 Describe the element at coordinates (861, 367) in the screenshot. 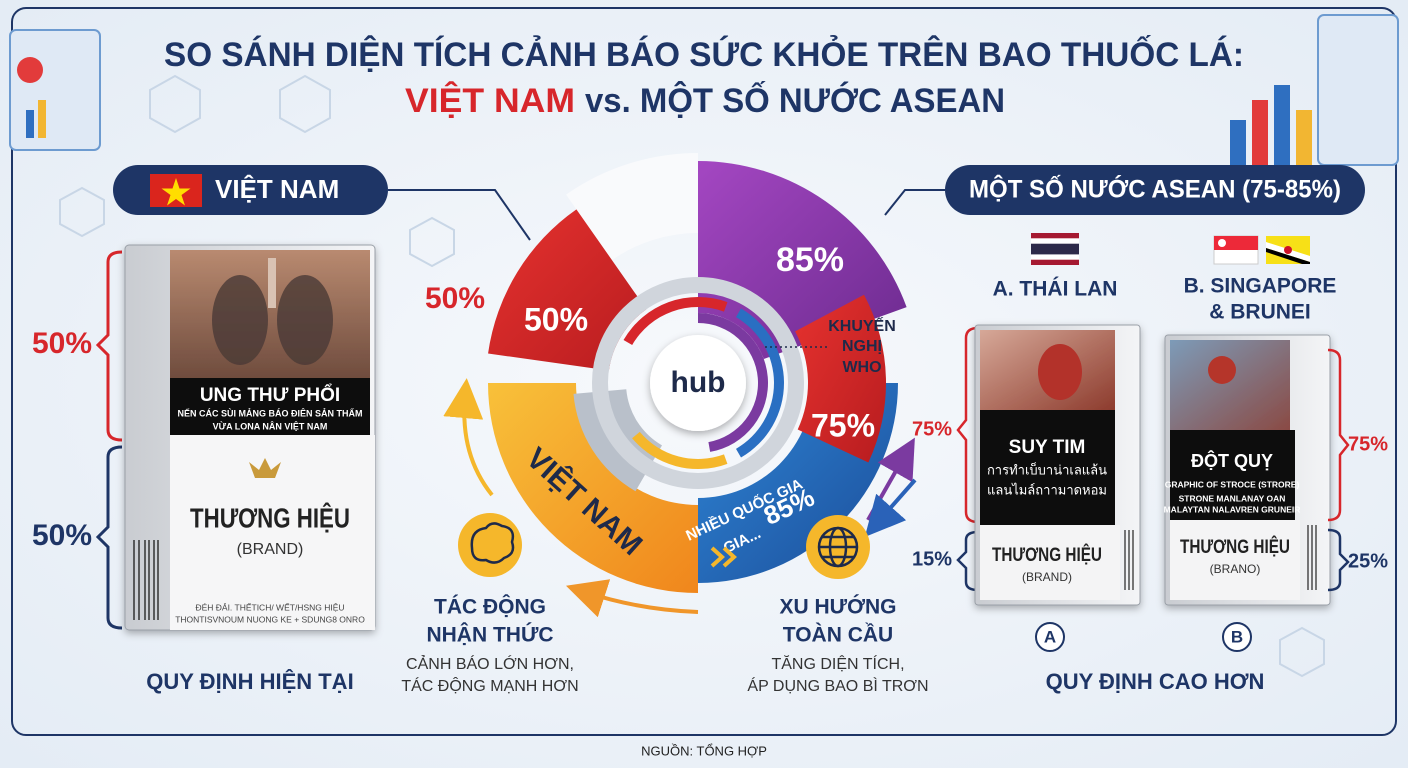

I see `who-label: WHO` at that location.